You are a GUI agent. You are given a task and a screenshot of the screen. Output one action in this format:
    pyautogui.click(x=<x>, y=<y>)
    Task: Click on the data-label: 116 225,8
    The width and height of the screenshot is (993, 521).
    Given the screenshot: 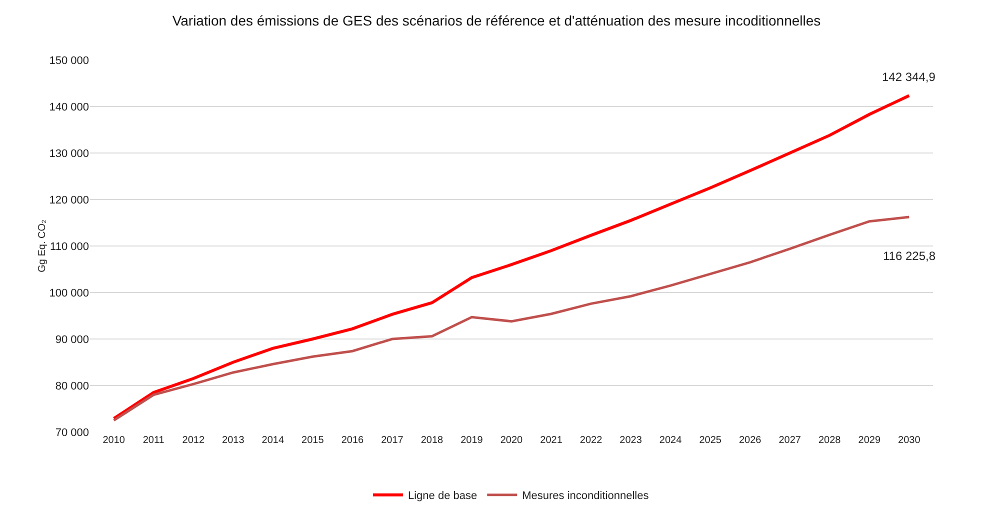 What is the action you would take?
    pyautogui.click(x=909, y=256)
    